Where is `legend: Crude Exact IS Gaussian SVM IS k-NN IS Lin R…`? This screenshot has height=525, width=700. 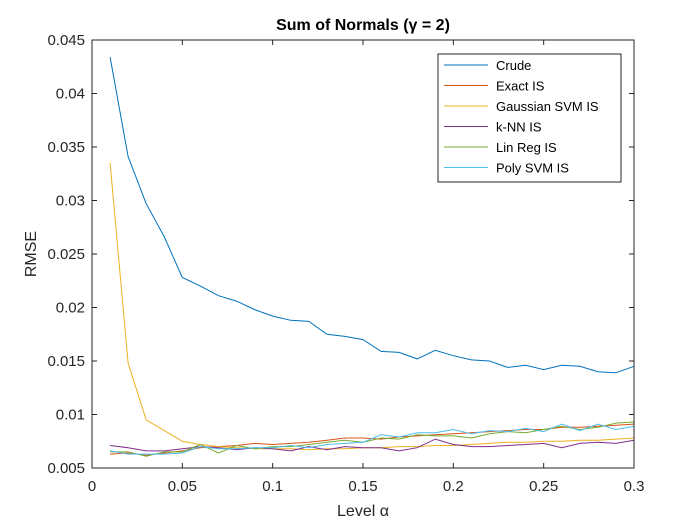 legend: Crude Exact IS Gaussian SVM IS k-NN IS Lin R… is located at coordinates (529, 118).